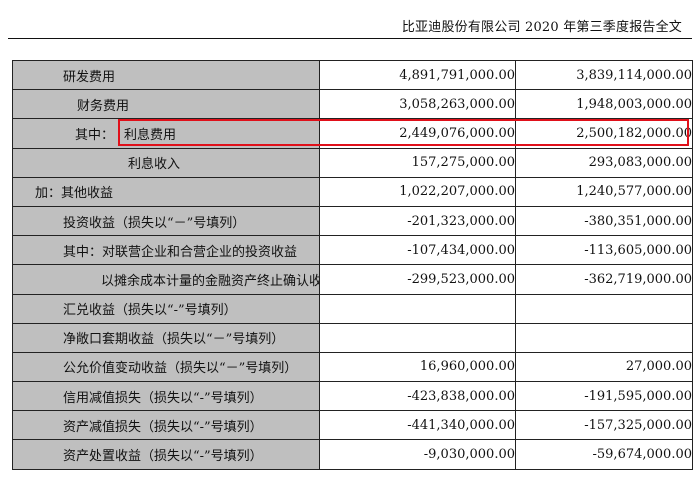 The image size is (700, 479). I want to click on value-cell: 3,839,114,000.00, so click(604, 75).